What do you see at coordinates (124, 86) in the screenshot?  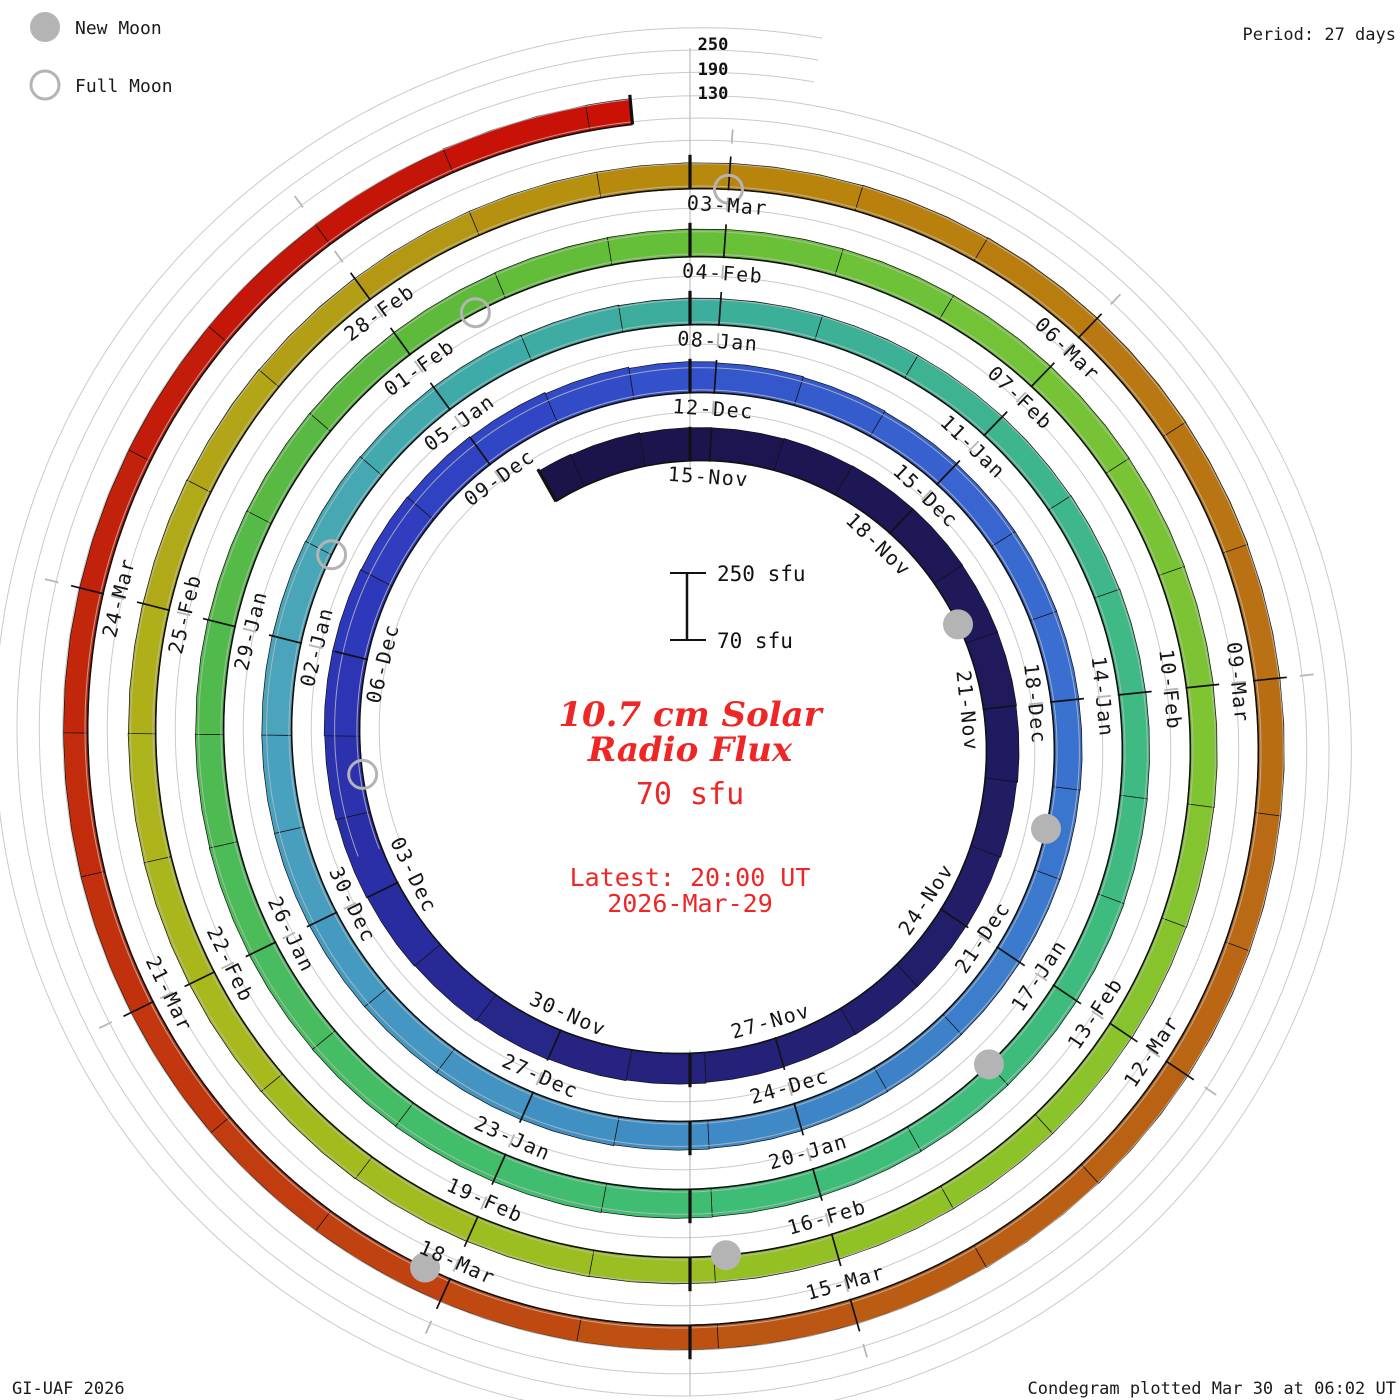 I see `full-moon-legend-label: Full Moon` at bounding box center [124, 86].